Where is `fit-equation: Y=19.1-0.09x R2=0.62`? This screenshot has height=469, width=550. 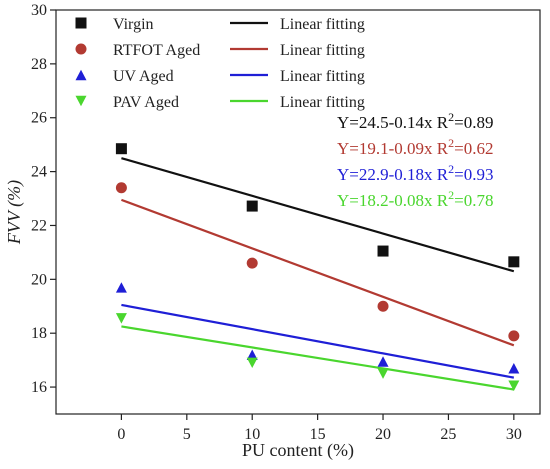
fit-equation: Y=19.1-0.09x R2=0.62 is located at coordinates (415, 147).